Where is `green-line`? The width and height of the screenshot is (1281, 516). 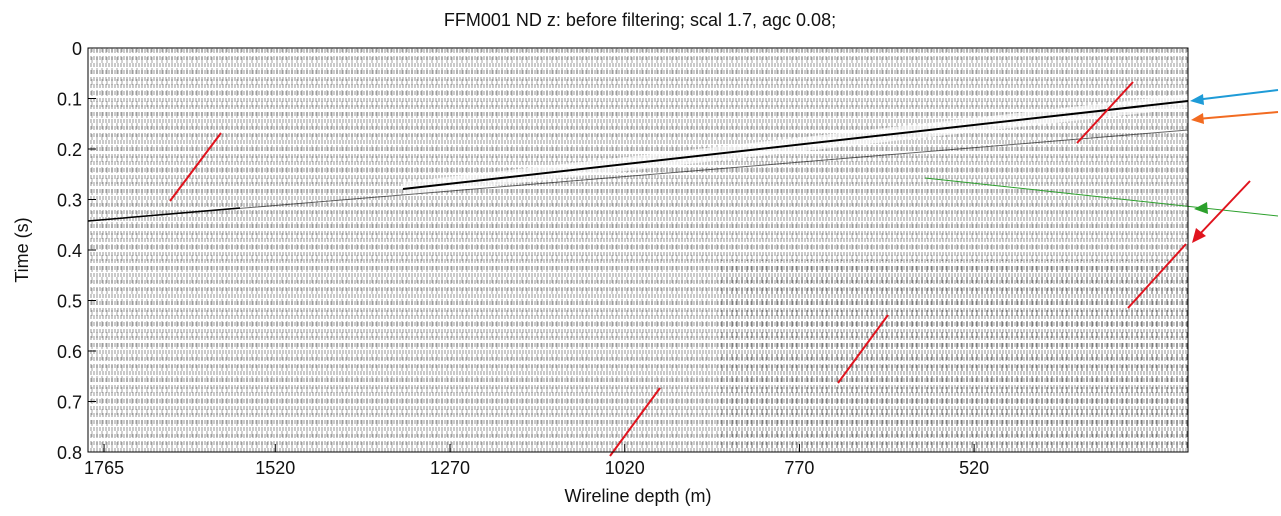 green-line is located at coordinates (1101, 197).